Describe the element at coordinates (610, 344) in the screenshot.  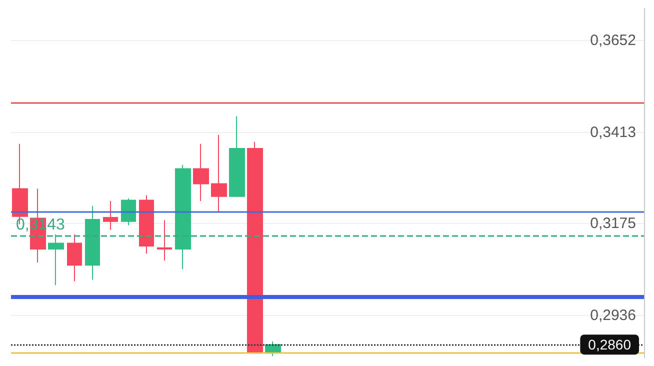
I see `ref-line-label: 0,2860` at that location.